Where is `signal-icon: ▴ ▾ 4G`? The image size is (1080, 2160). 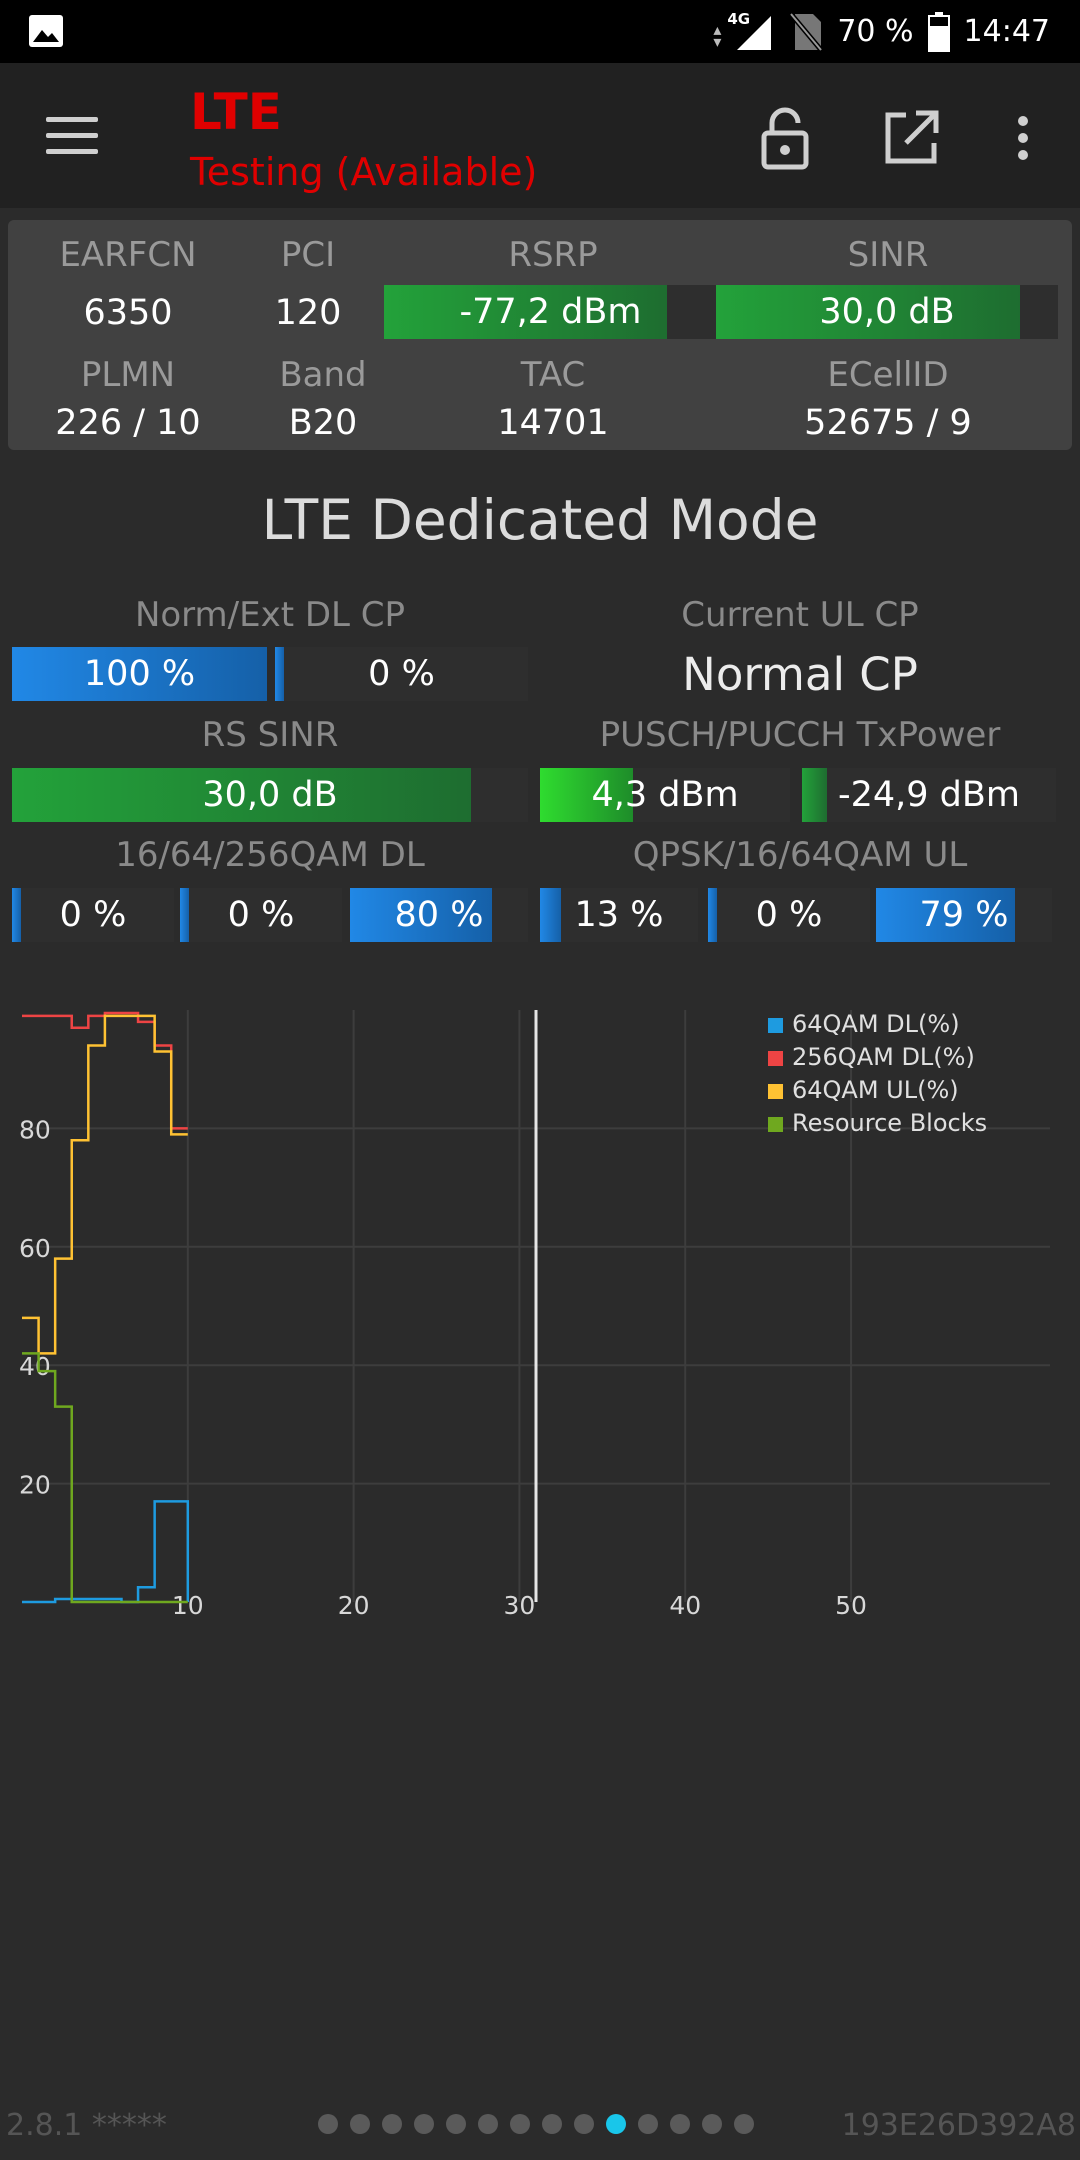 signal-icon: ▴ ▾ 4G is located at coordinates (744, 31).